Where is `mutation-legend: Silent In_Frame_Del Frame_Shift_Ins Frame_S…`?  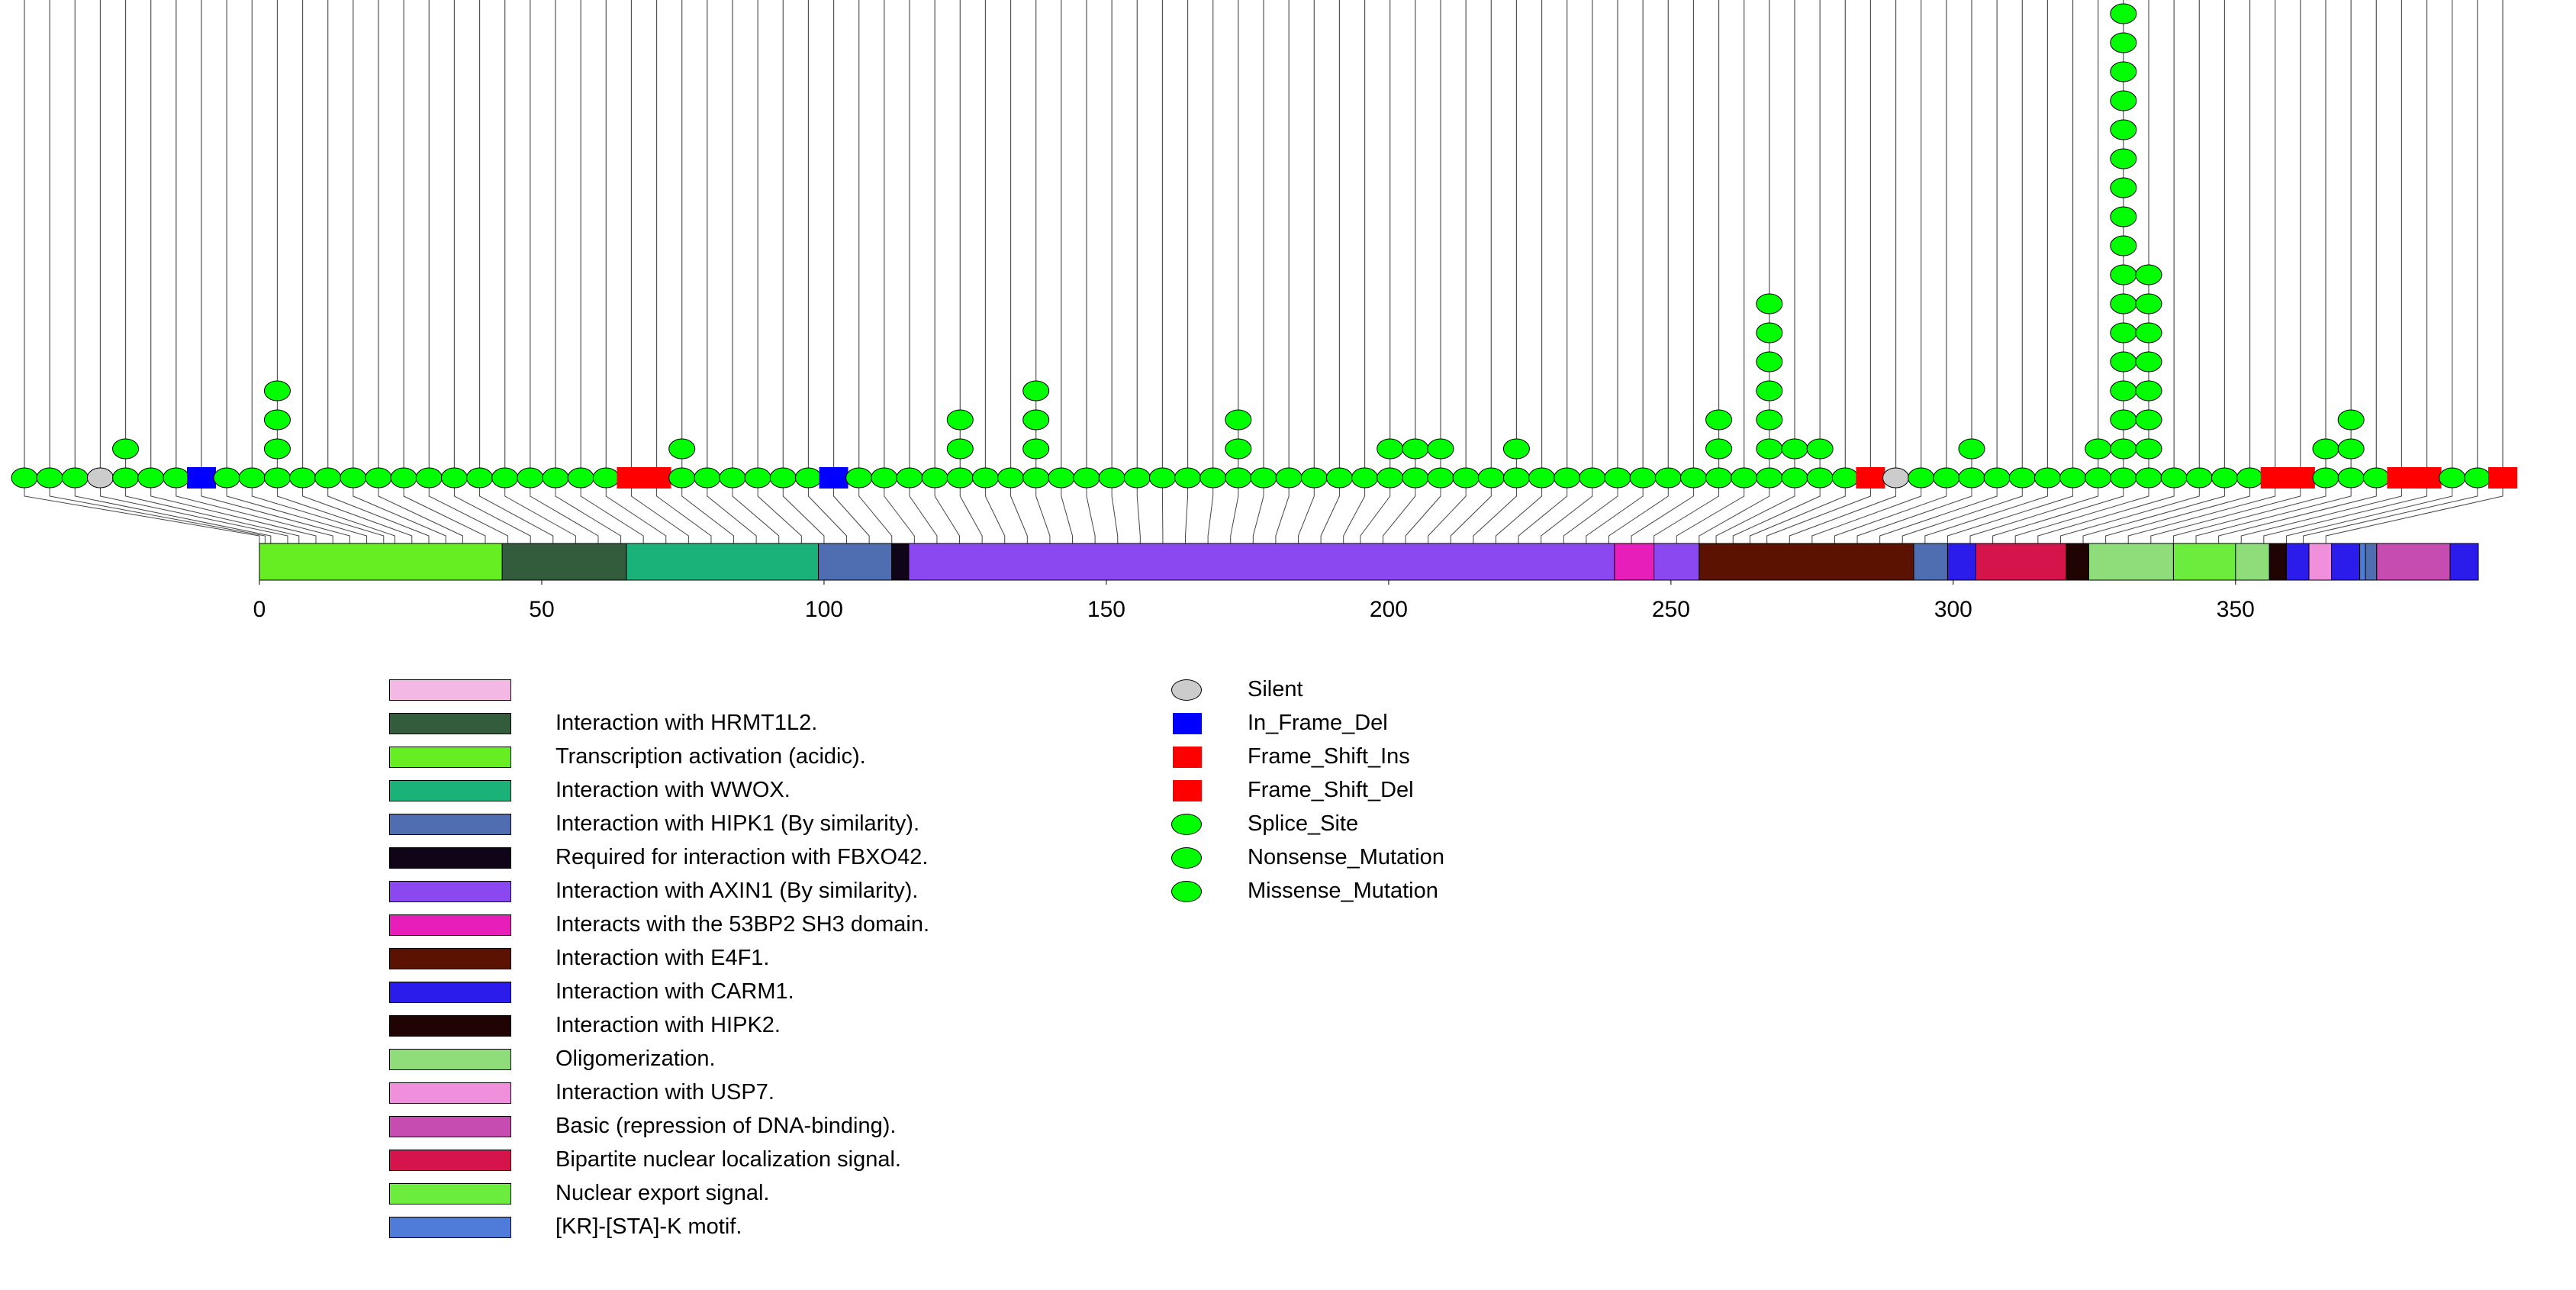
mutation-legend: Silent In_Frame_Del Frame_Shift_Ins Frame_S… is located at coordinates (1476, 804).